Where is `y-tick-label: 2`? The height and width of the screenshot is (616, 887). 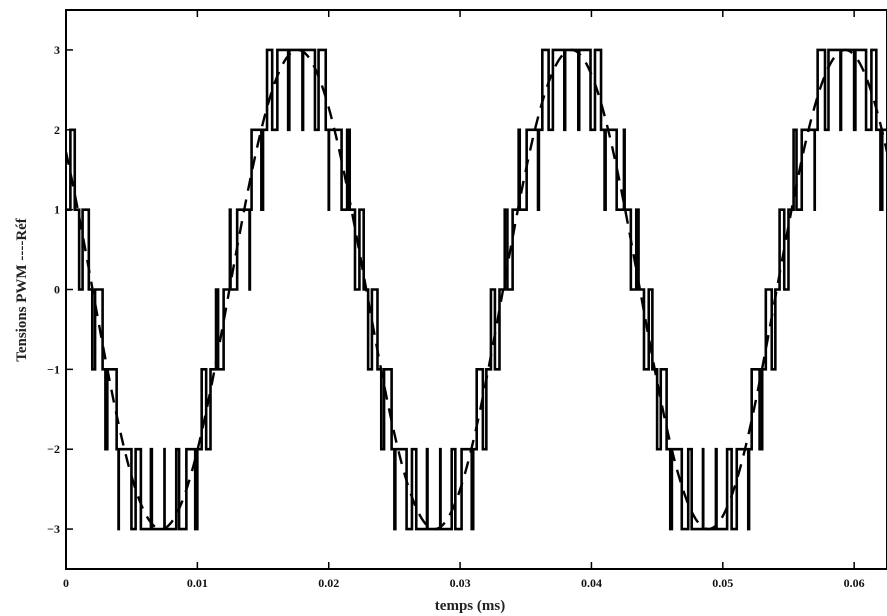
y-tick-label: 2 is located at coordinates (57, 130).